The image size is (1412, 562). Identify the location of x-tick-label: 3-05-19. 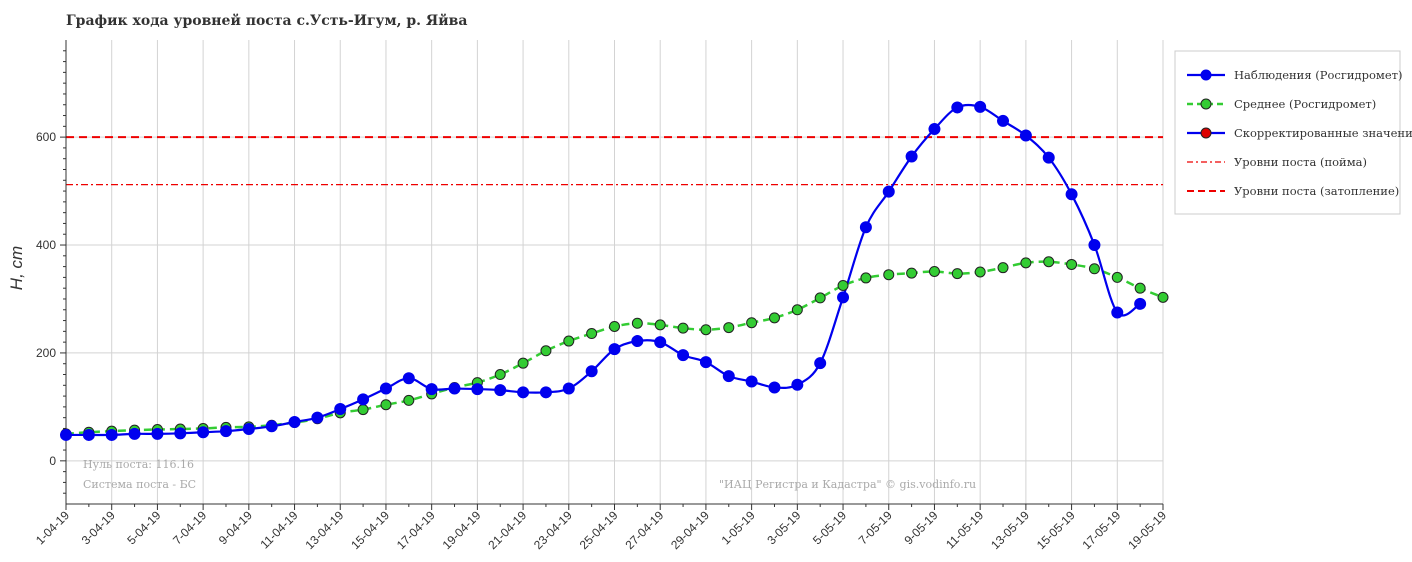
(783, 527).